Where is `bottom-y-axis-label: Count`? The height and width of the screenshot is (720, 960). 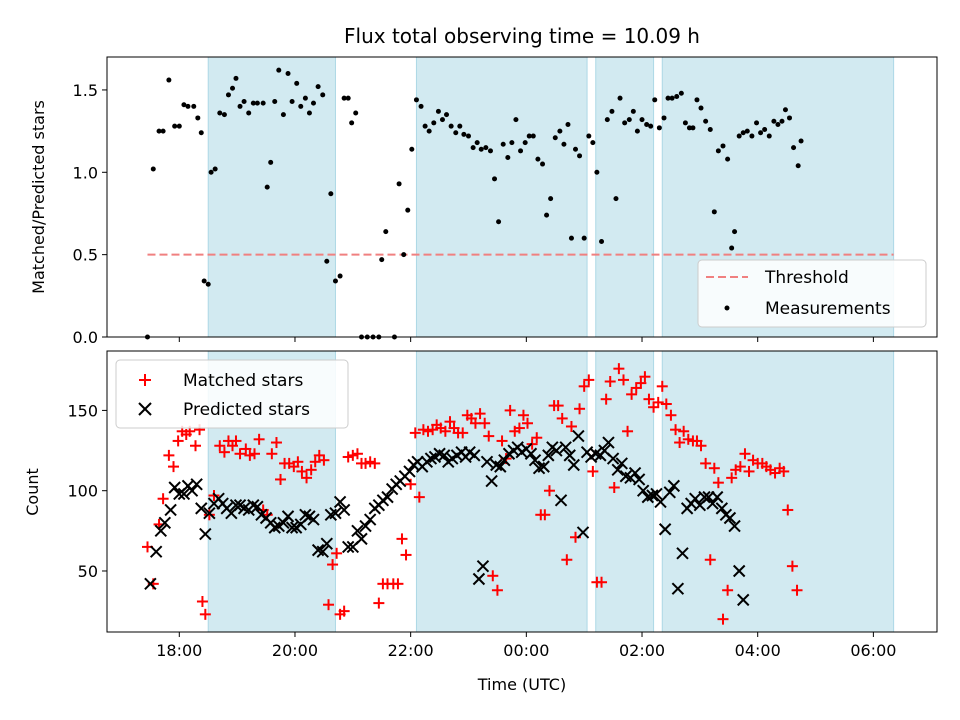
bottom-y-axis-label: Count is located at coordinates (32, 492).